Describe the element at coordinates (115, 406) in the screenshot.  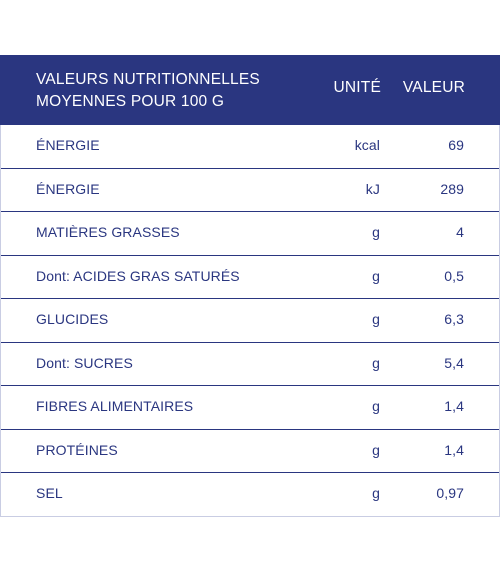
I see `row-name: FIBRES ALIMENTAIRES` at that location.